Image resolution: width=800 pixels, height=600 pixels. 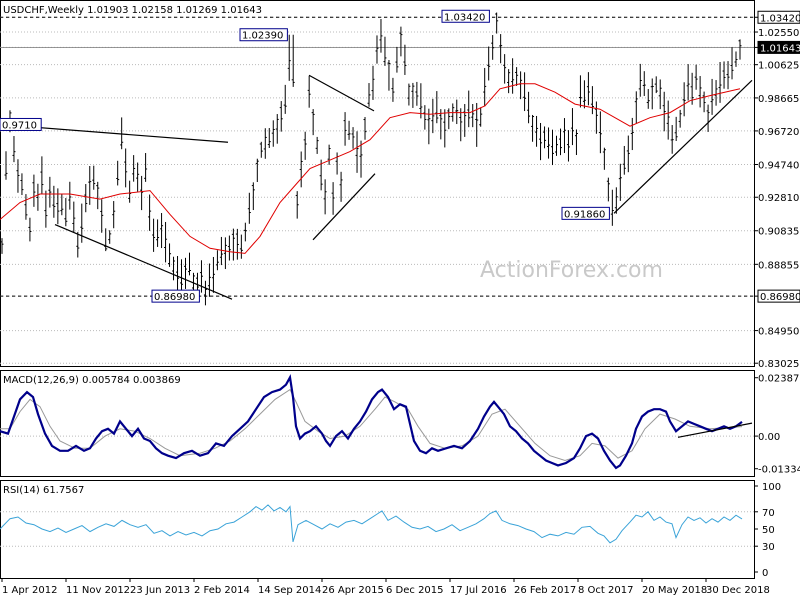 I want to click on rsi-axis-label: 0, so click(x=765, y=573).